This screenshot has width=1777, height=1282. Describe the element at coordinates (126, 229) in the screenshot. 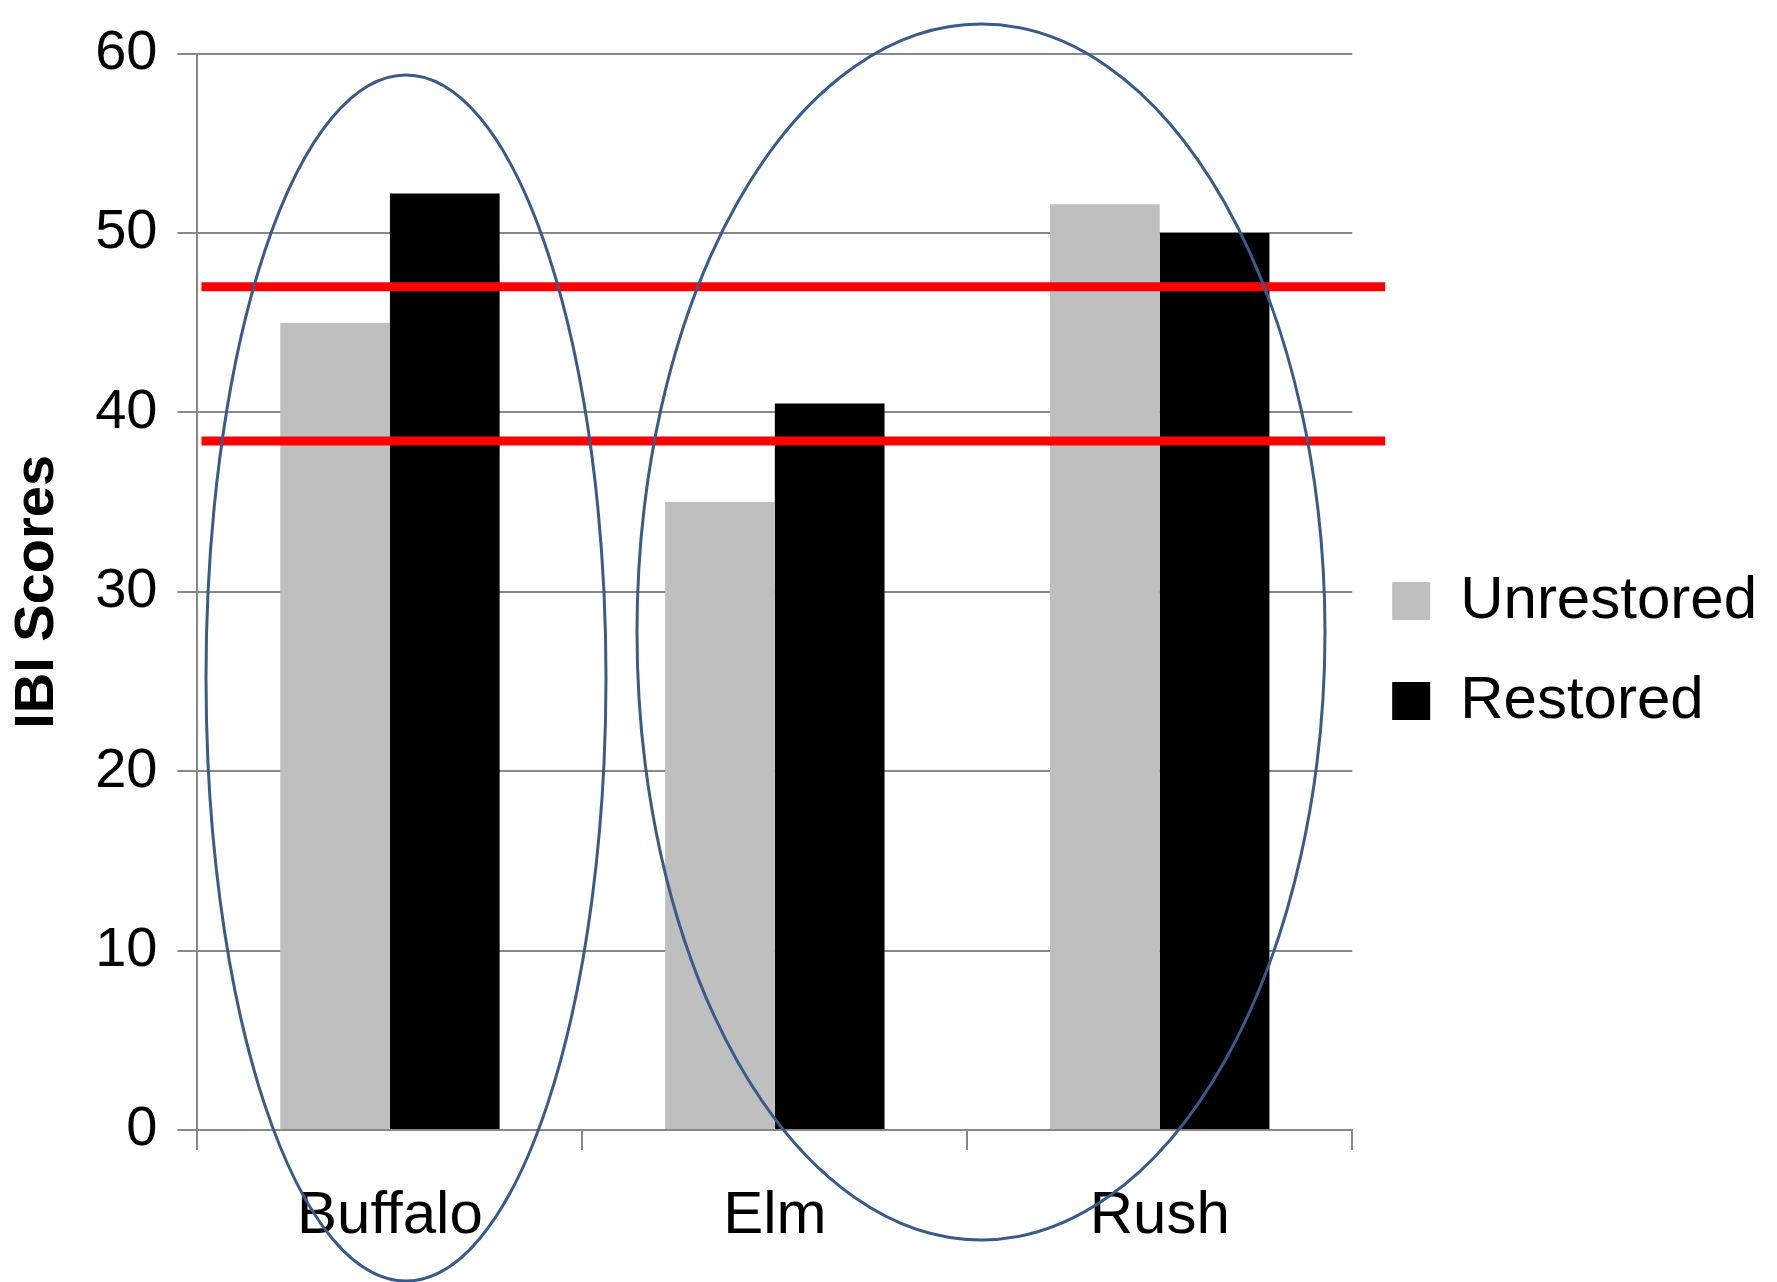

I see `y-tick-label: 50` at that location.